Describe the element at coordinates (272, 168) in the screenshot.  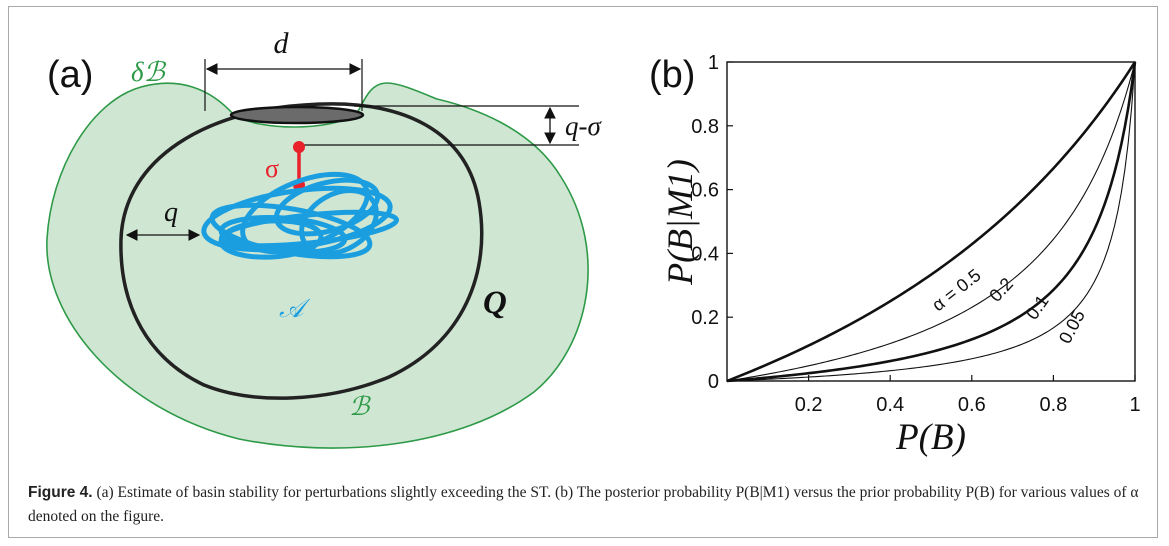
I see `sigma-label: σ` at that location.